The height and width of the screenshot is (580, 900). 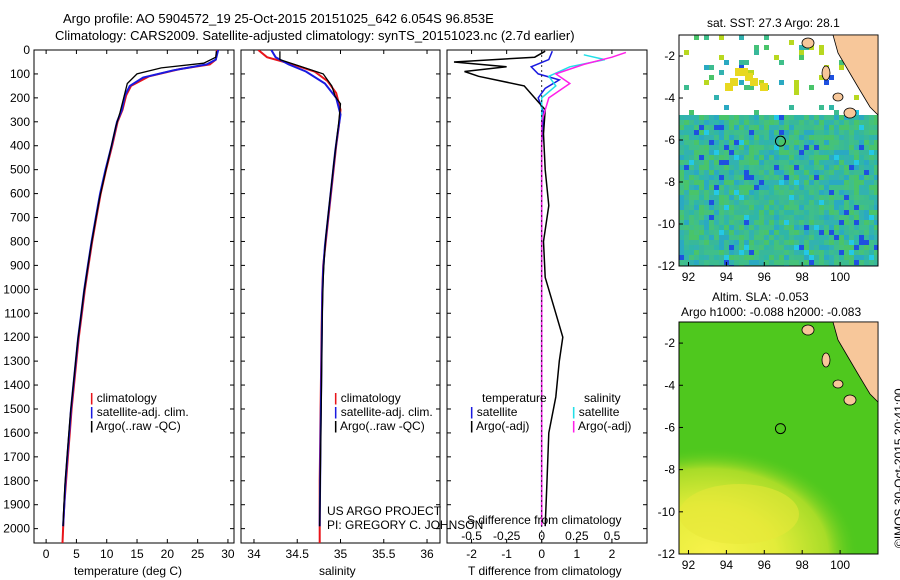 I want to click on x-tick-label: 96, so click(x=765, y=565).